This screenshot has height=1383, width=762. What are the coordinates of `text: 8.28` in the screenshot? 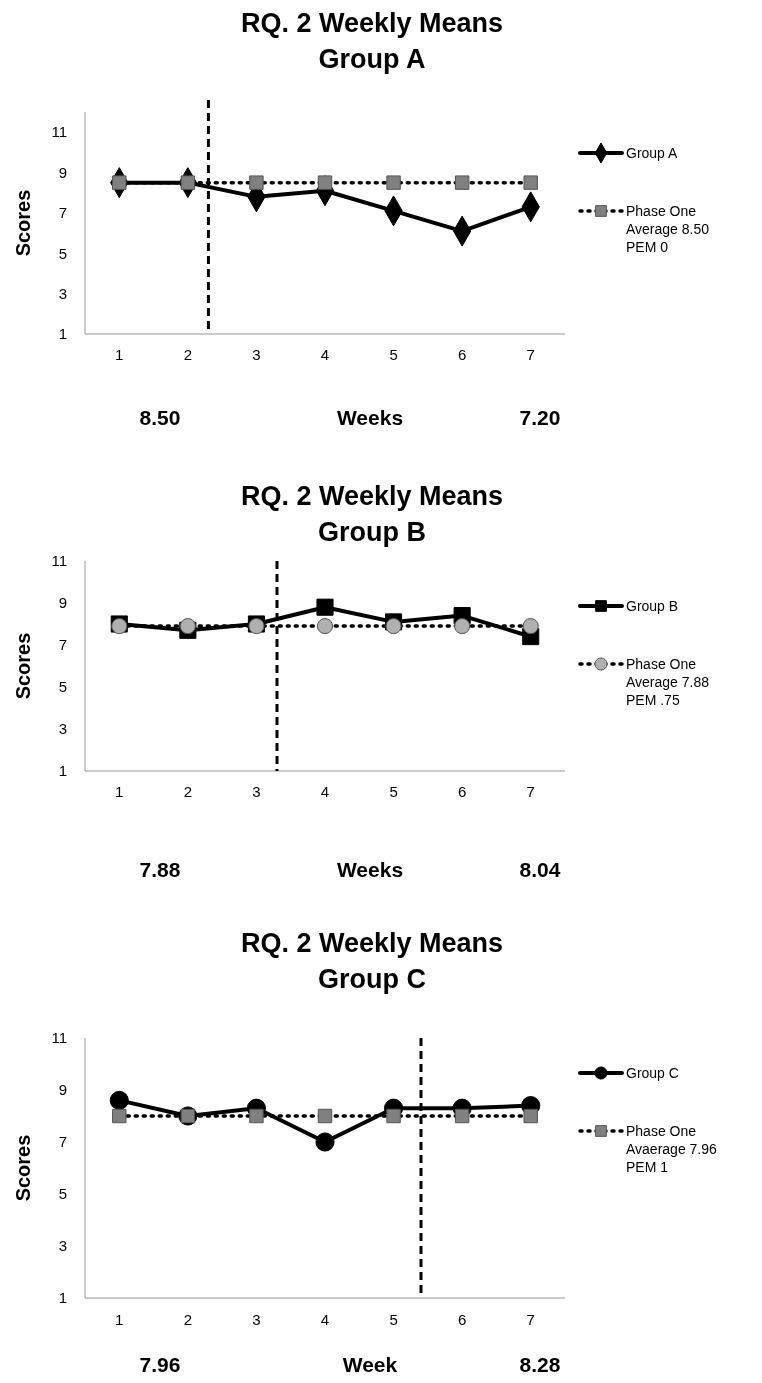 It's located at (540, 1364).